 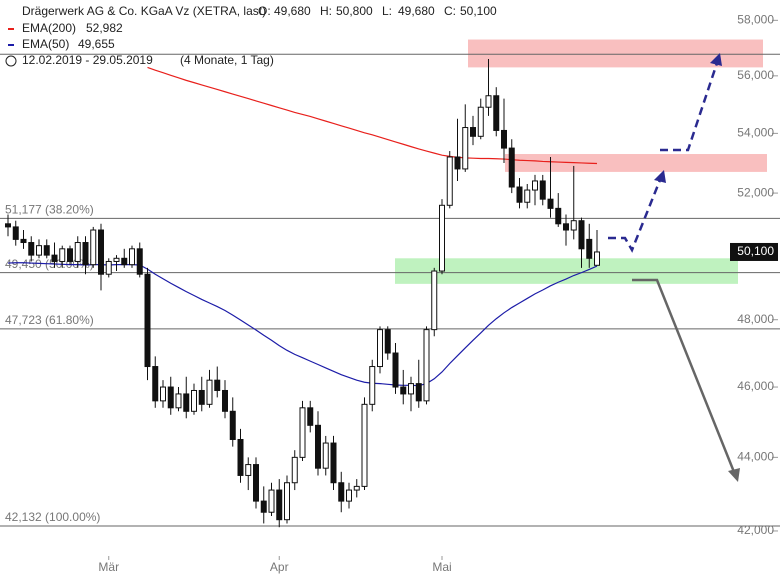 I want to click on fib-label: 51,177 (38.20%), so click(x=49, y=209).